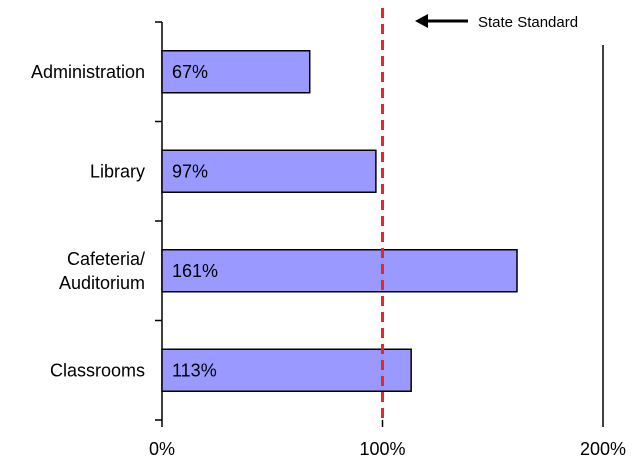  Describe the element at coordinates (88, 72) in the screenshot. I see `category-label: Administration` at that location.